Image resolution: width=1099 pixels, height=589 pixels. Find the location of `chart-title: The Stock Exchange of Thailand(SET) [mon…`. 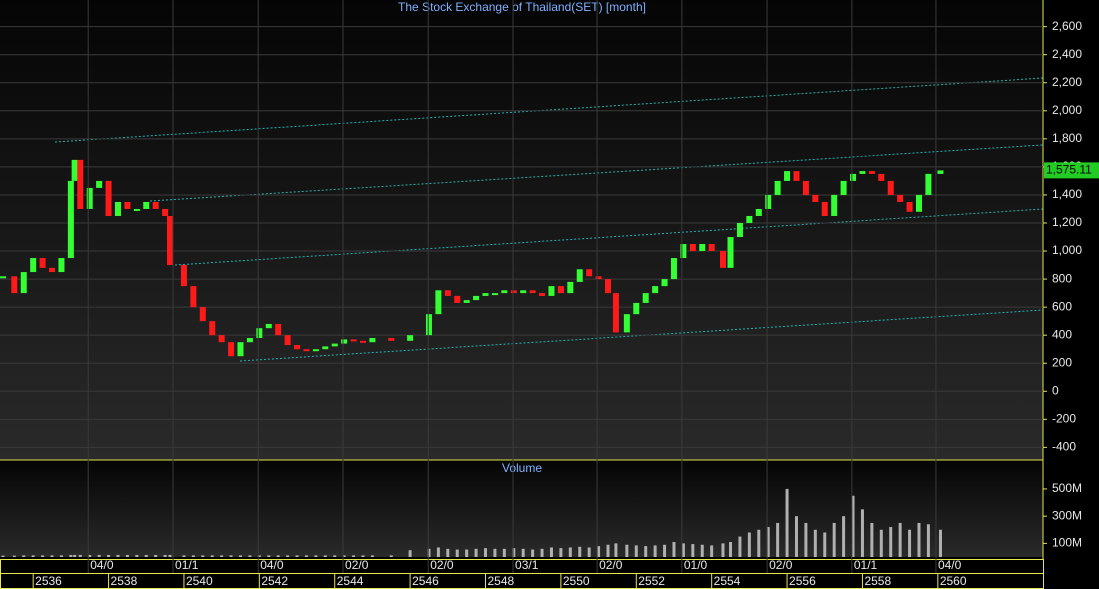

chart-title: The Stock Exchange of Thailand(SET) [mon… is located at coordinates (522, 7).